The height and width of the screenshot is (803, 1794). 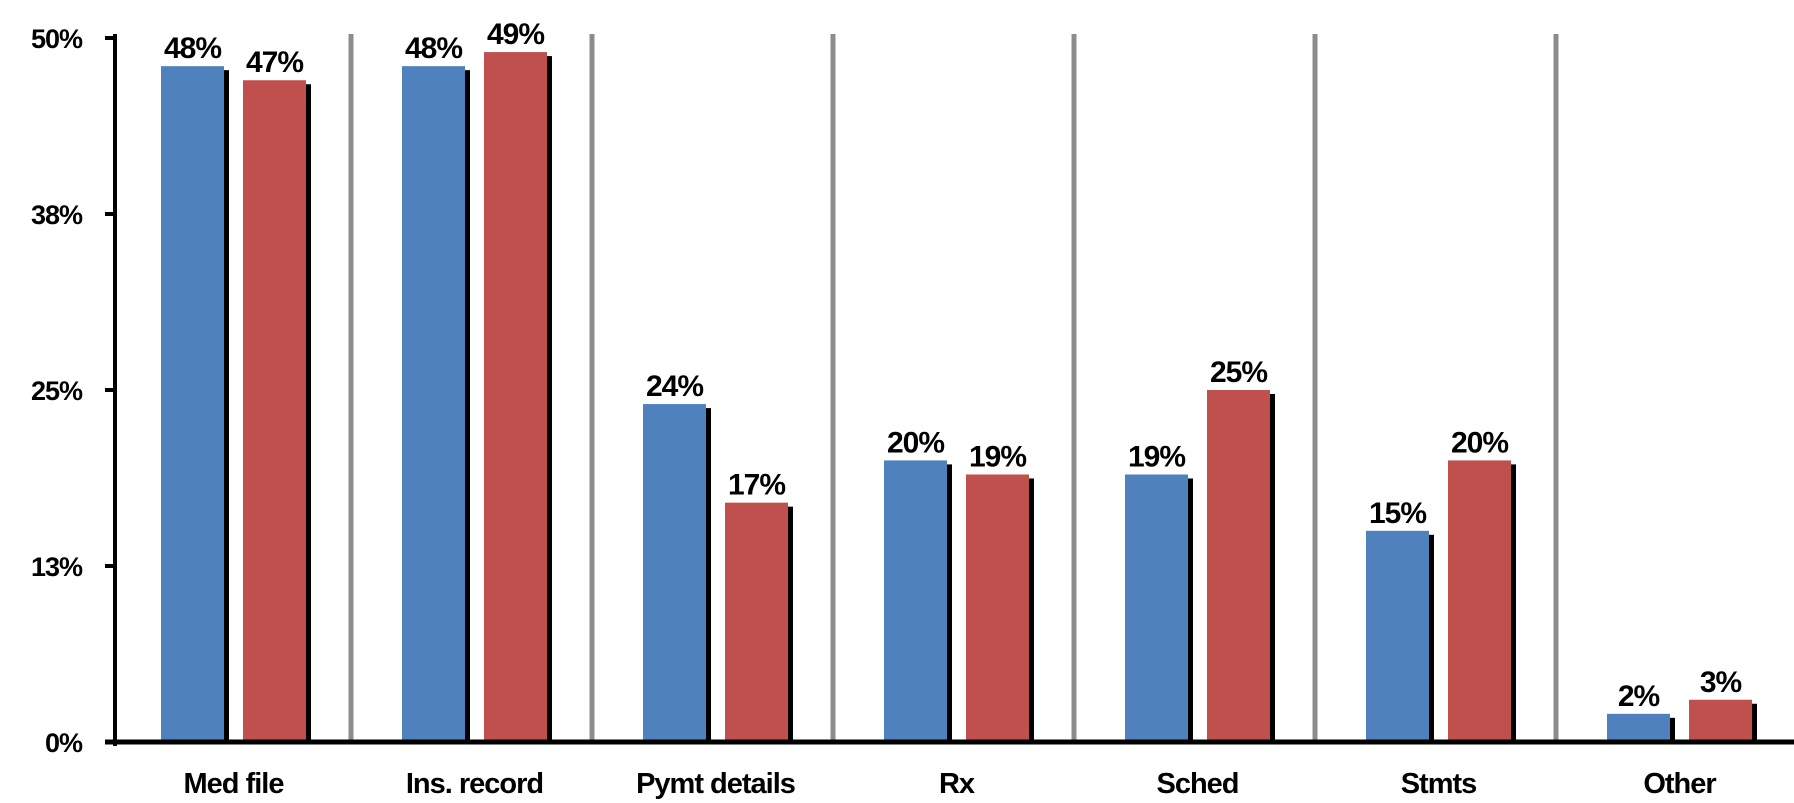 I want to click on x-tick-label: Ins. record, so click(x=474, y=784).